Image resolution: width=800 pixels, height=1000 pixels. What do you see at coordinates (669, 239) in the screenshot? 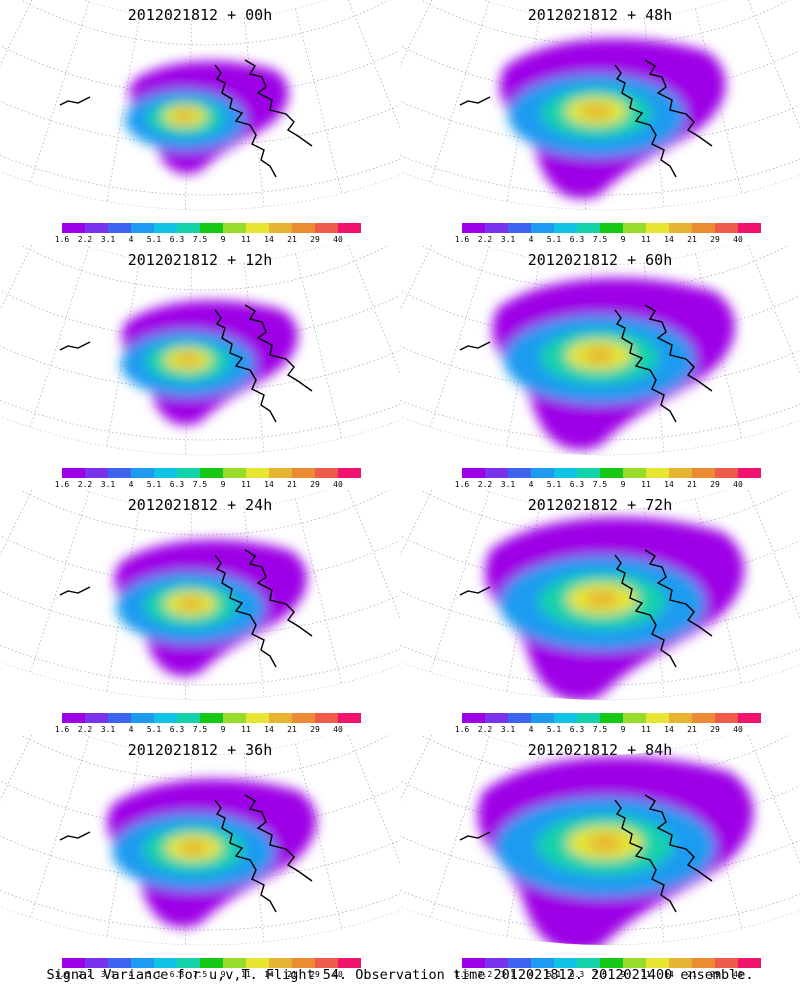
I see `colorbar-label: 14` at bounding box center [669, 239].